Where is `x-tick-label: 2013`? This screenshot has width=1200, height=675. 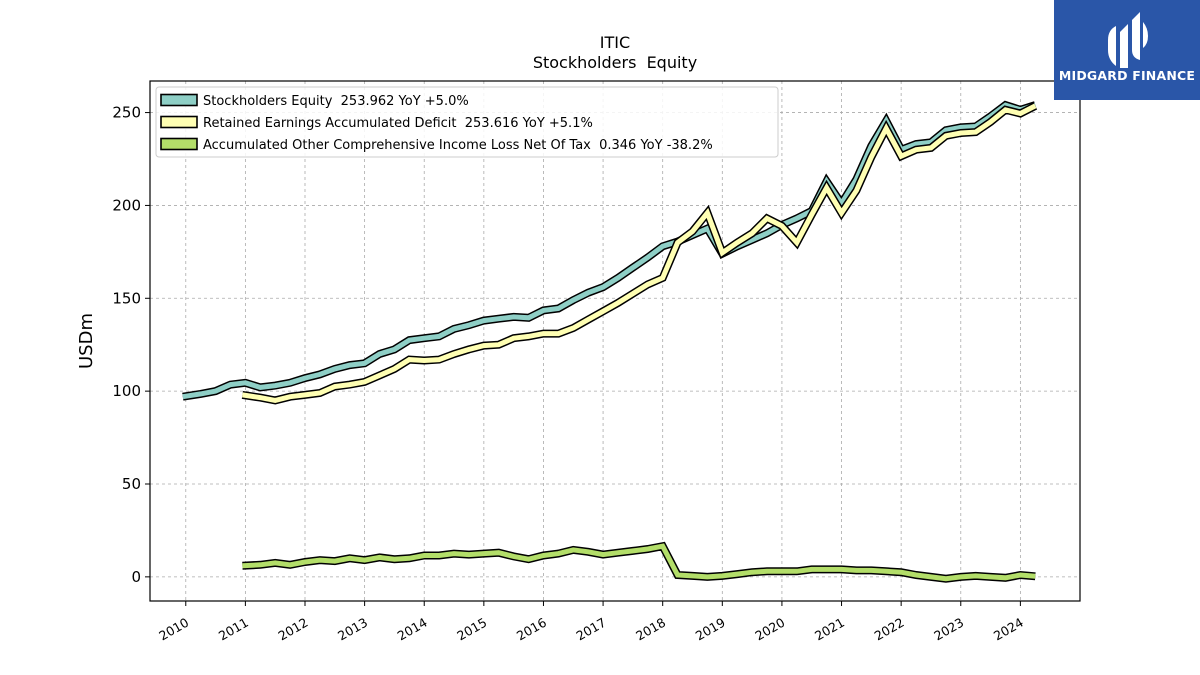 x-tick-label: 2013 is located at coordinates (352, 629).